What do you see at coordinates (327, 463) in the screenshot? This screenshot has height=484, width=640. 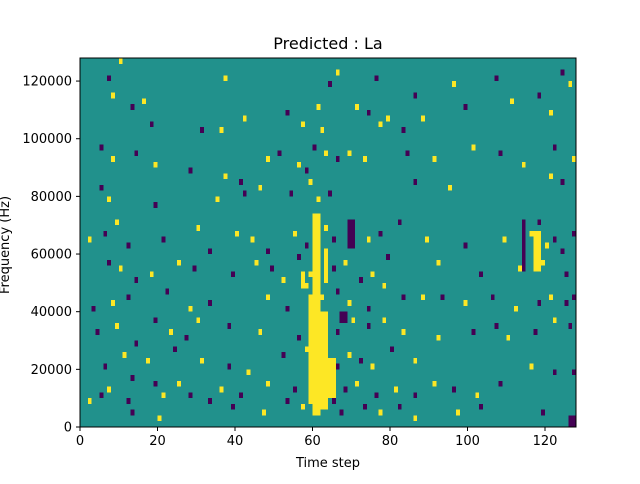 I see `x-axis-label: Time step` at bounding box center [327, 463].